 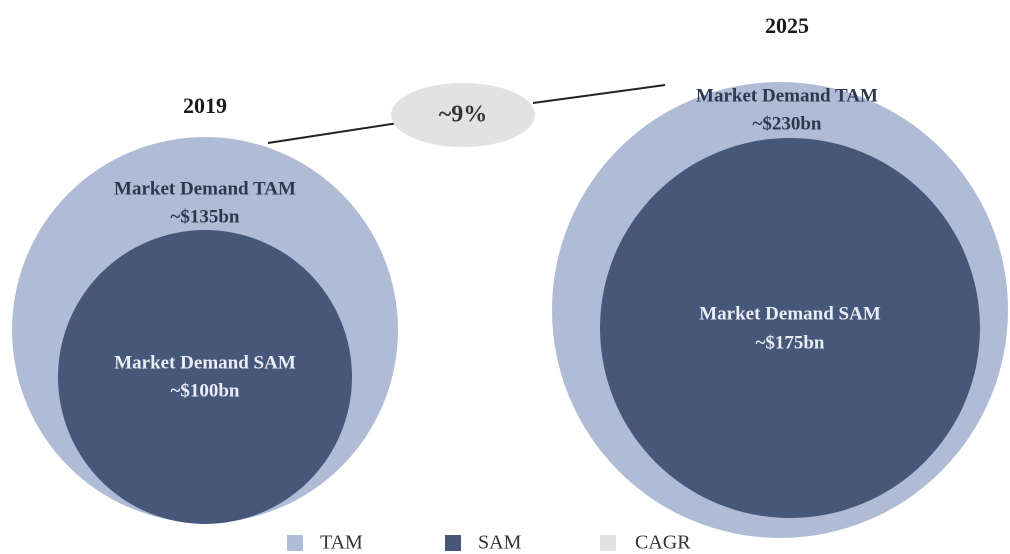 I want to click on sam-value: ~$175bn, so click(x=789, y=342).